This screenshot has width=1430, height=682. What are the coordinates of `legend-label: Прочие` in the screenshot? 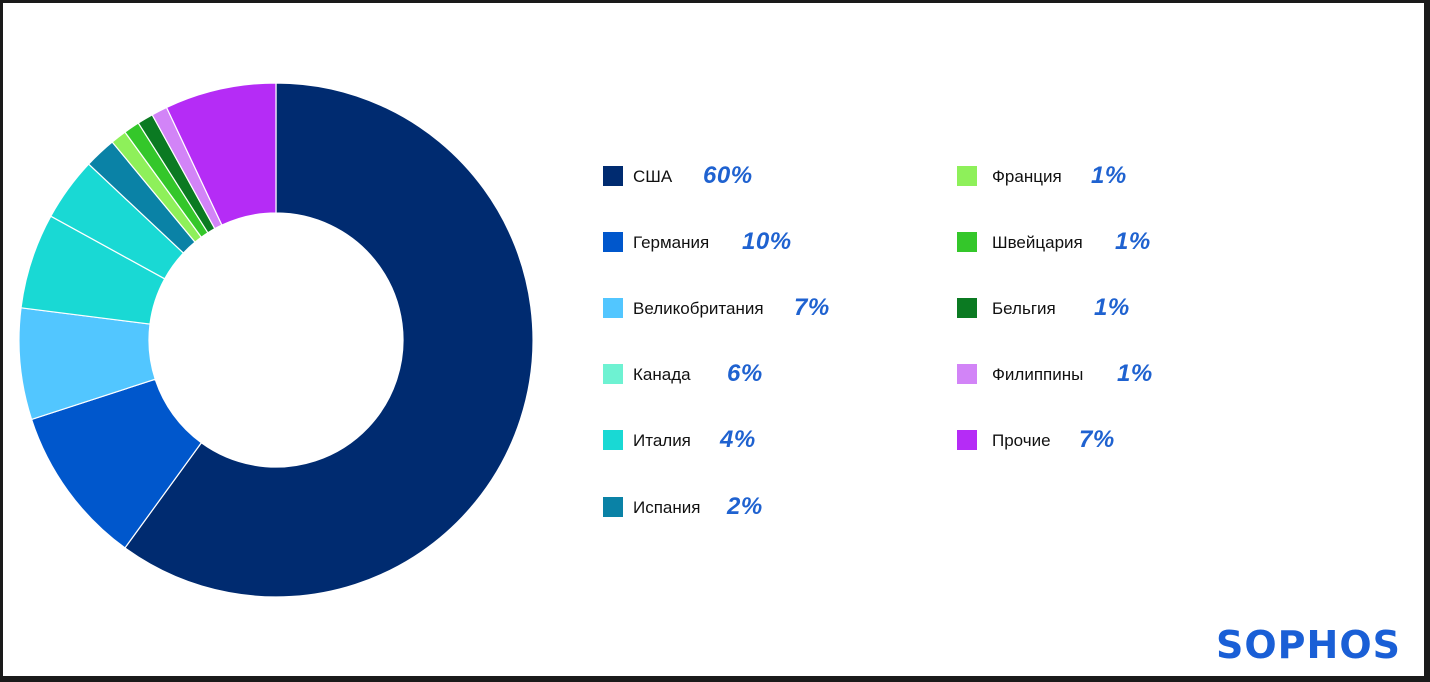 It's located at (1021, 440).